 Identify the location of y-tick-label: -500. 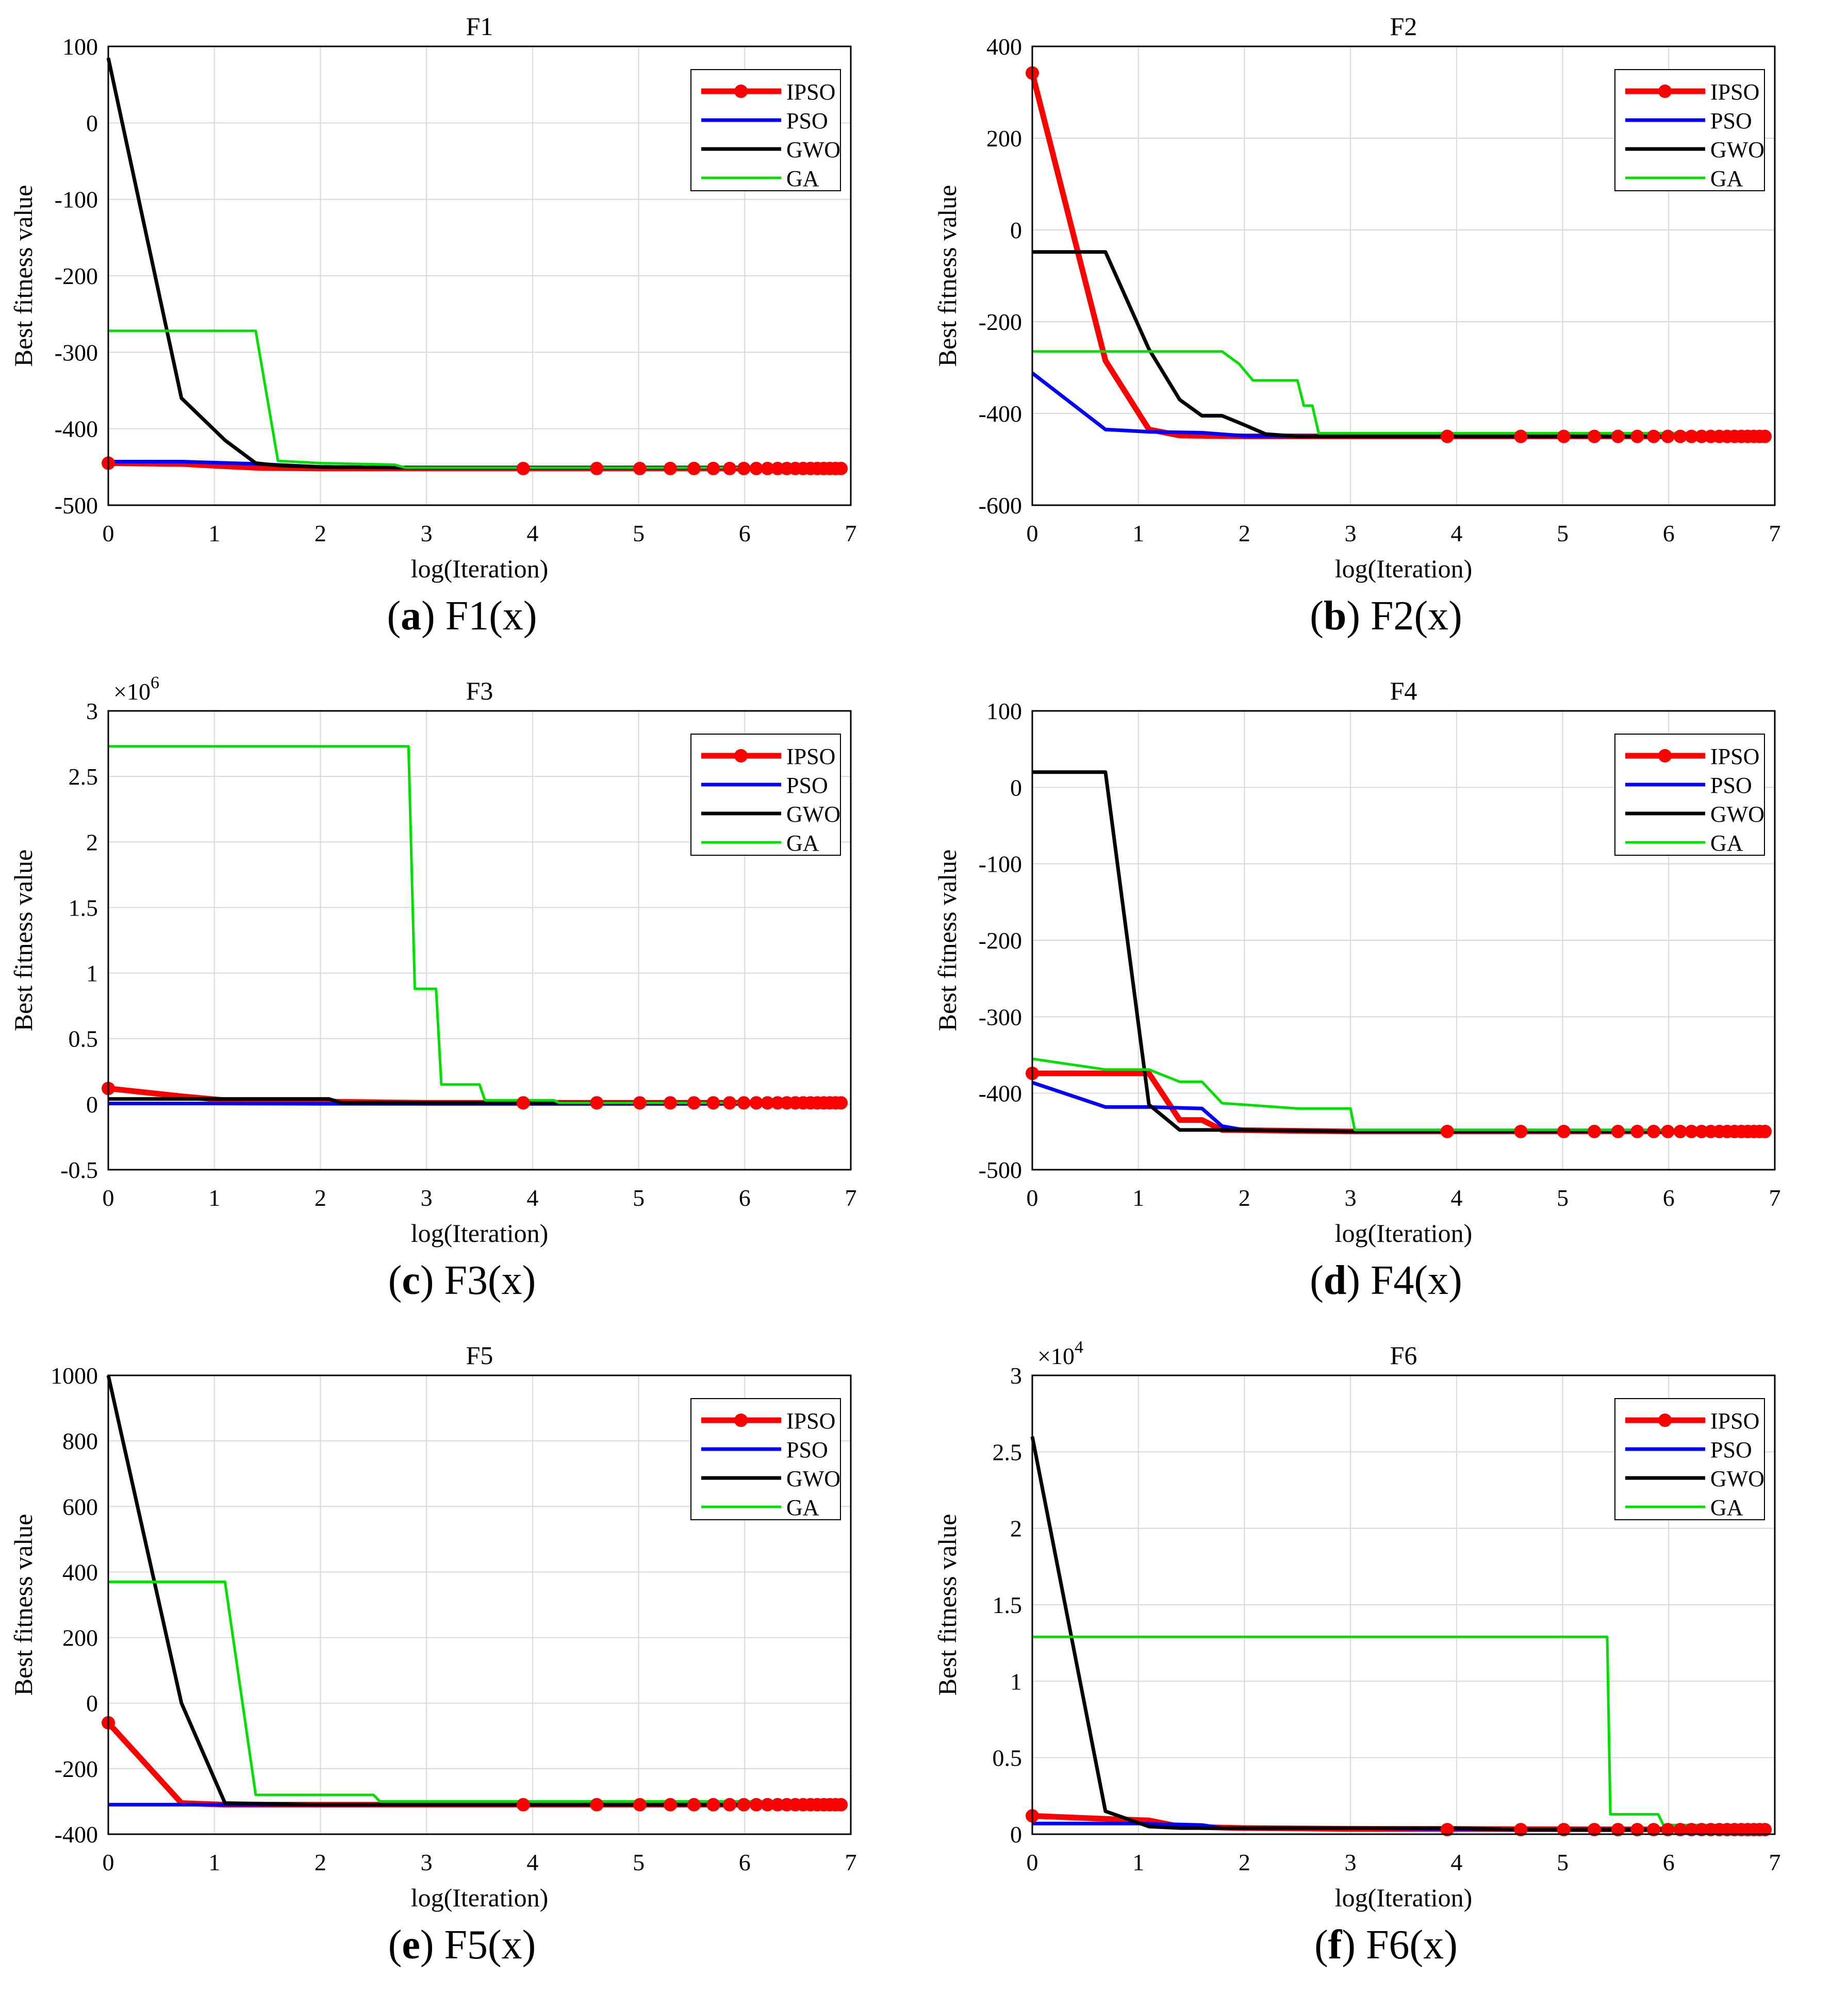
(1001, 1170).